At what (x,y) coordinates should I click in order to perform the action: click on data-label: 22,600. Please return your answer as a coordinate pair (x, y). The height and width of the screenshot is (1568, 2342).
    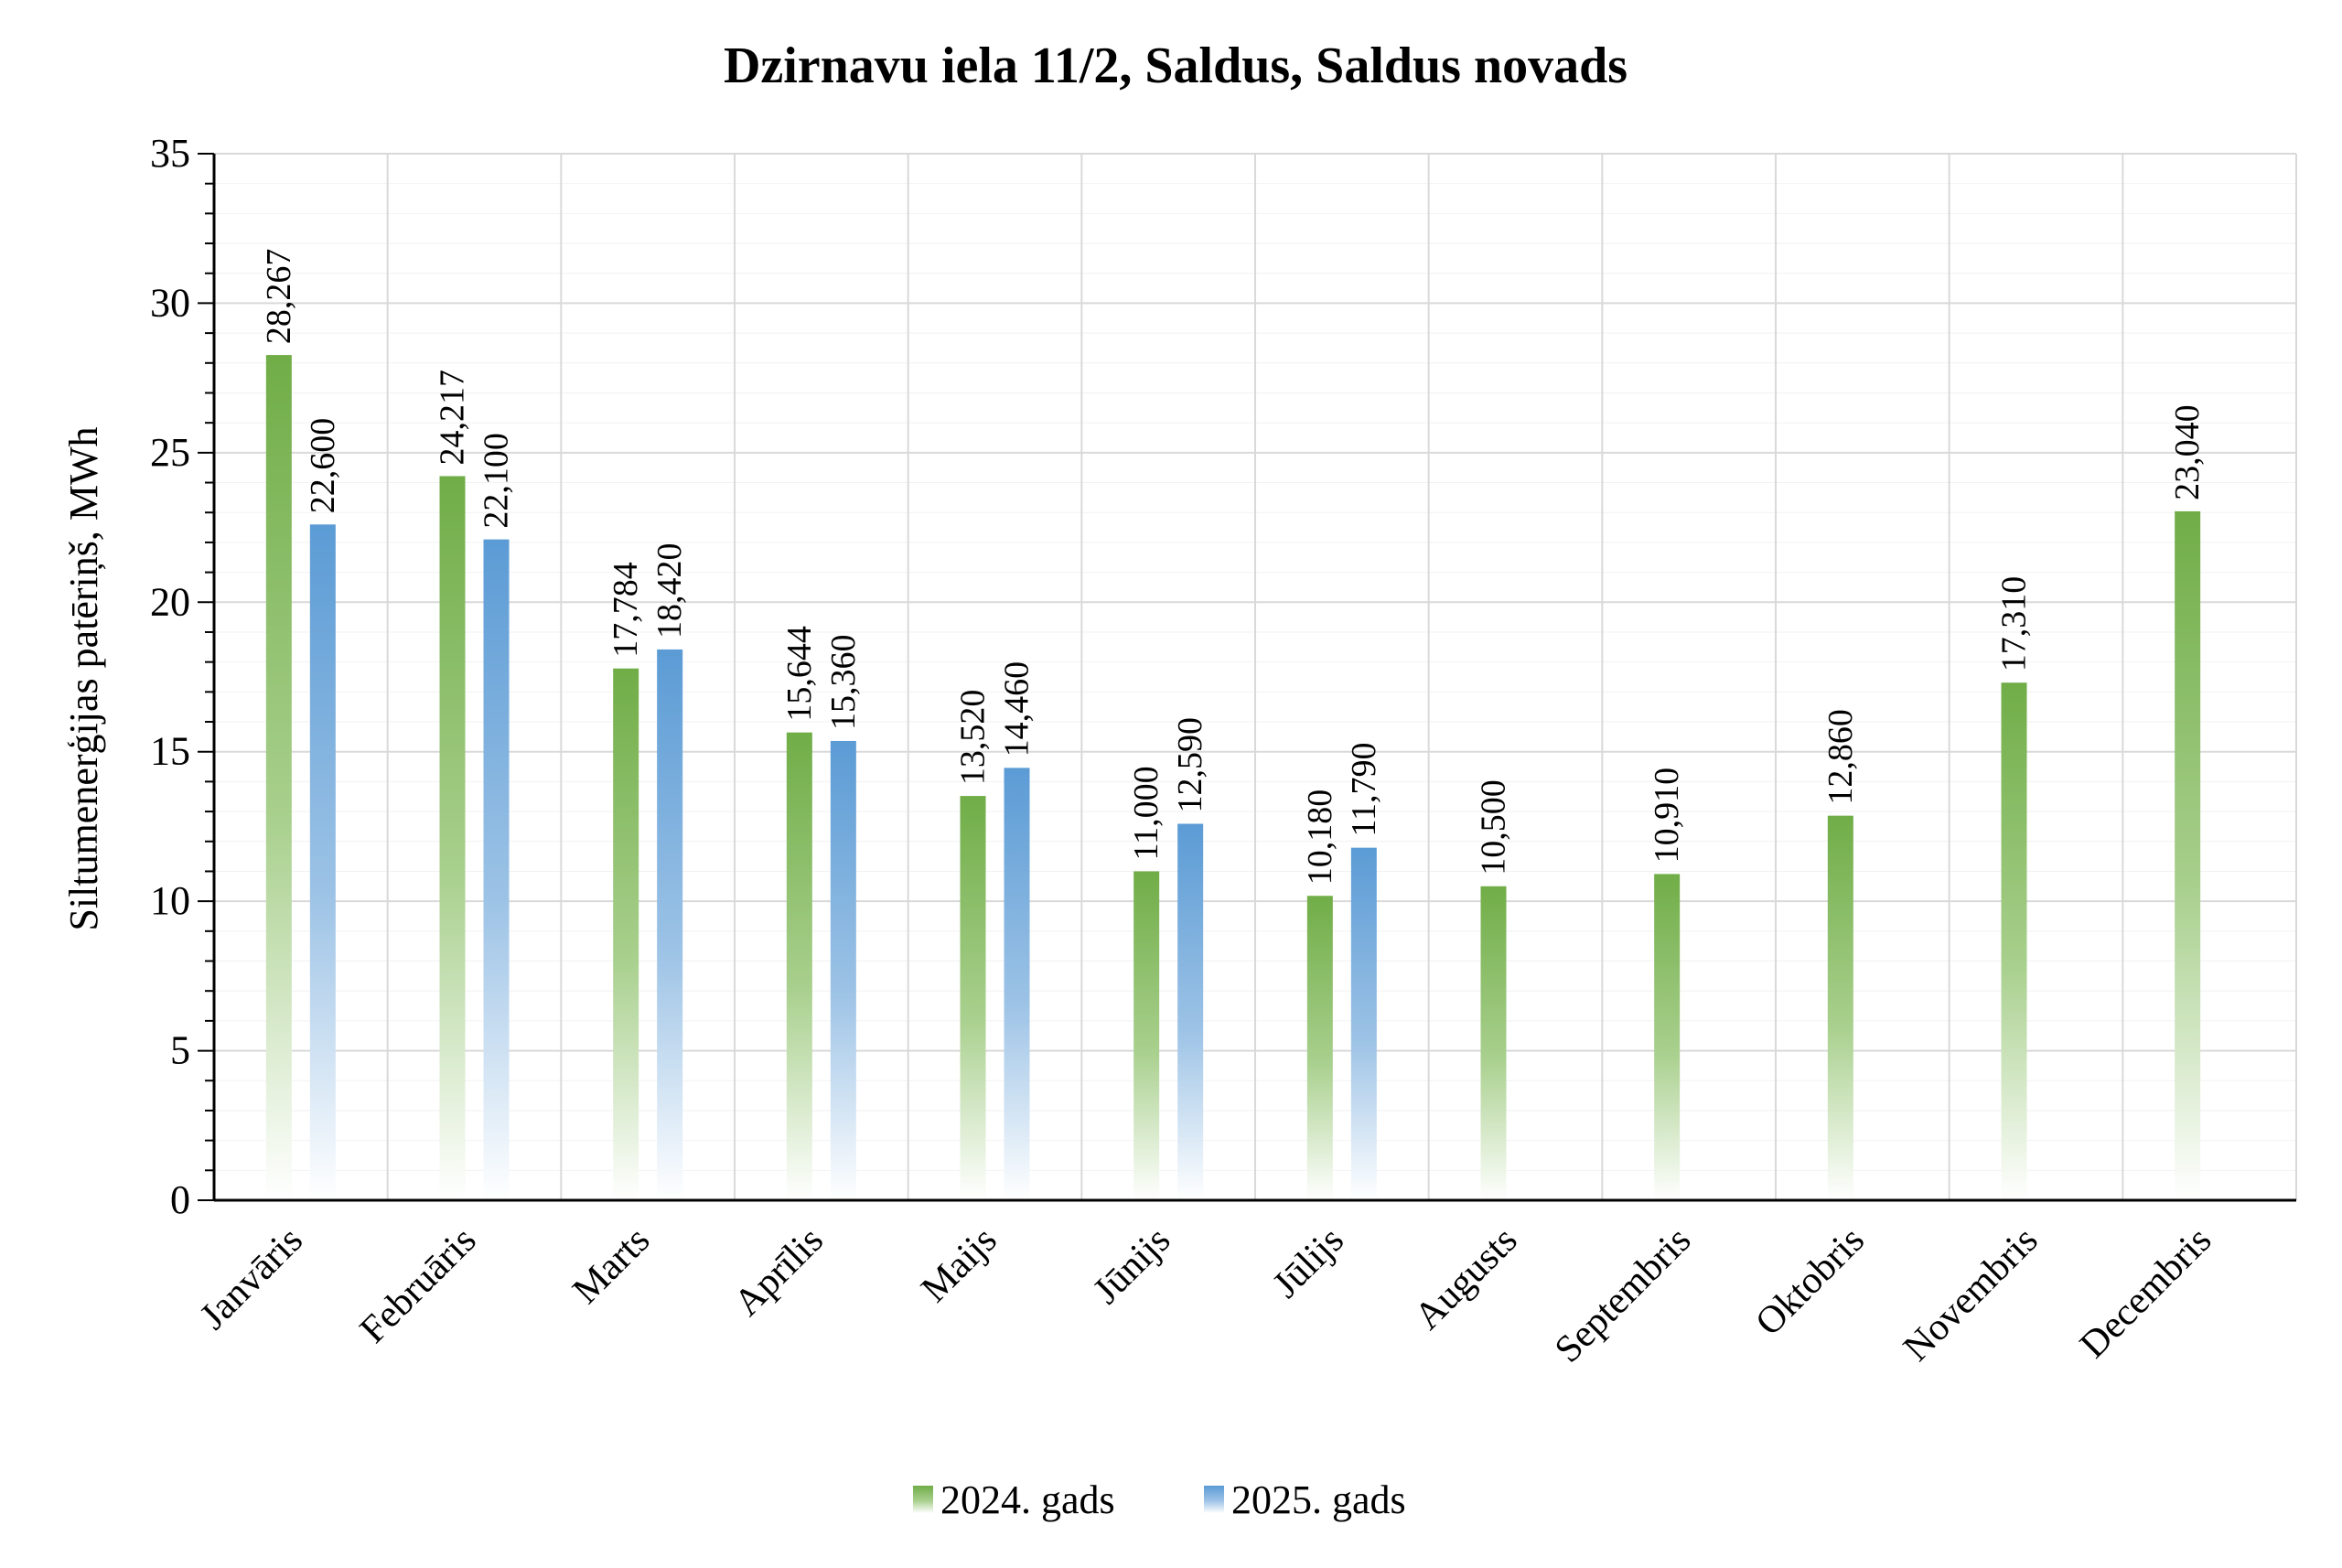
    Looking at the image, I should click on (323, 466).